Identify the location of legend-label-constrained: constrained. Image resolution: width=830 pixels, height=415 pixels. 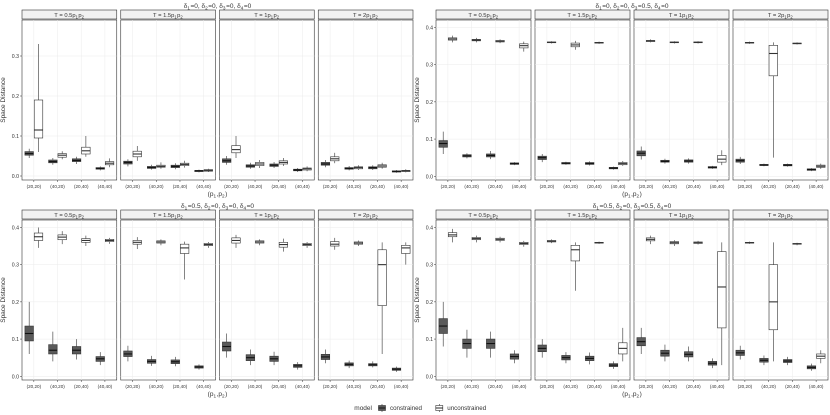
(406, 408).